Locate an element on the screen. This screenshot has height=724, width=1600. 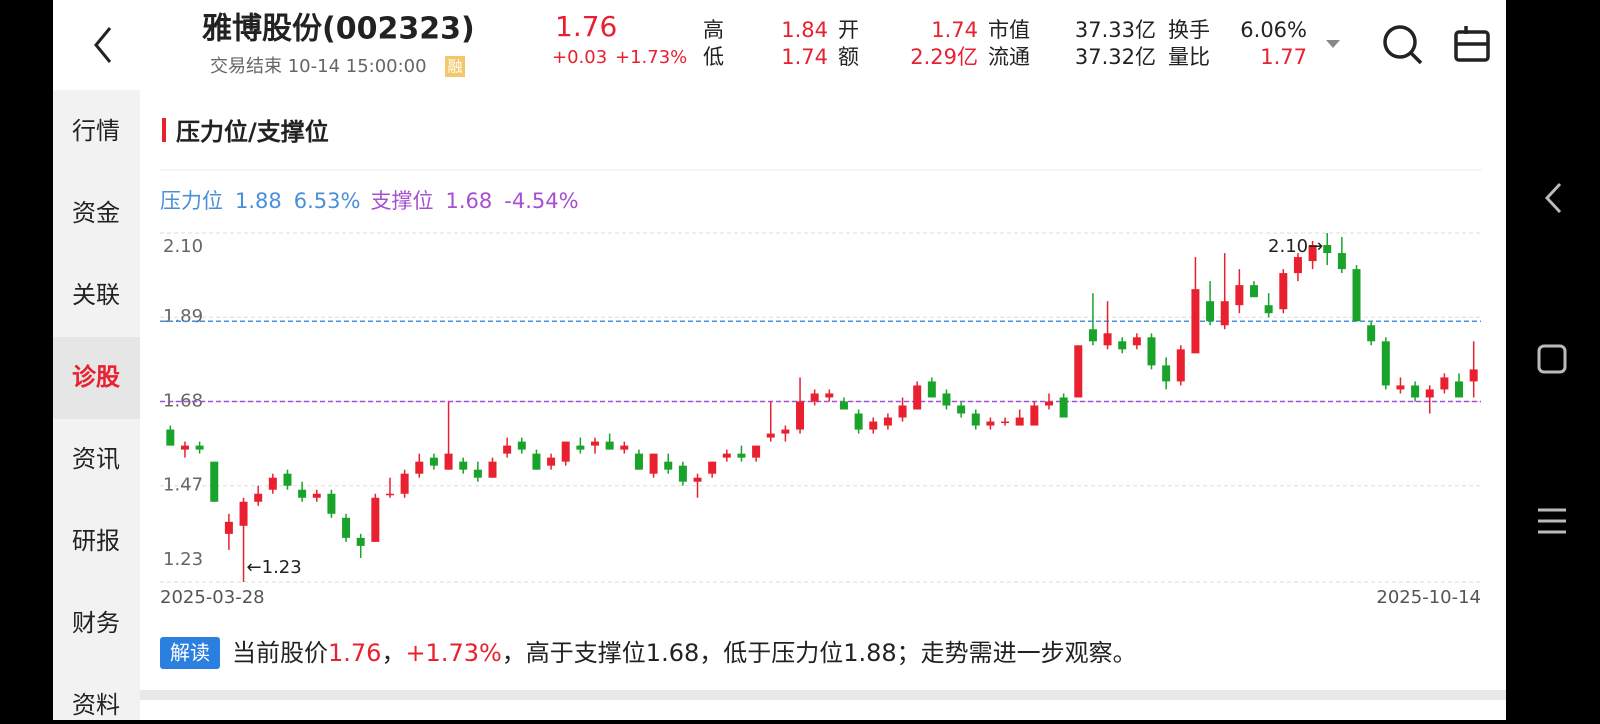
more-button is located at coordinates (1472, 44).